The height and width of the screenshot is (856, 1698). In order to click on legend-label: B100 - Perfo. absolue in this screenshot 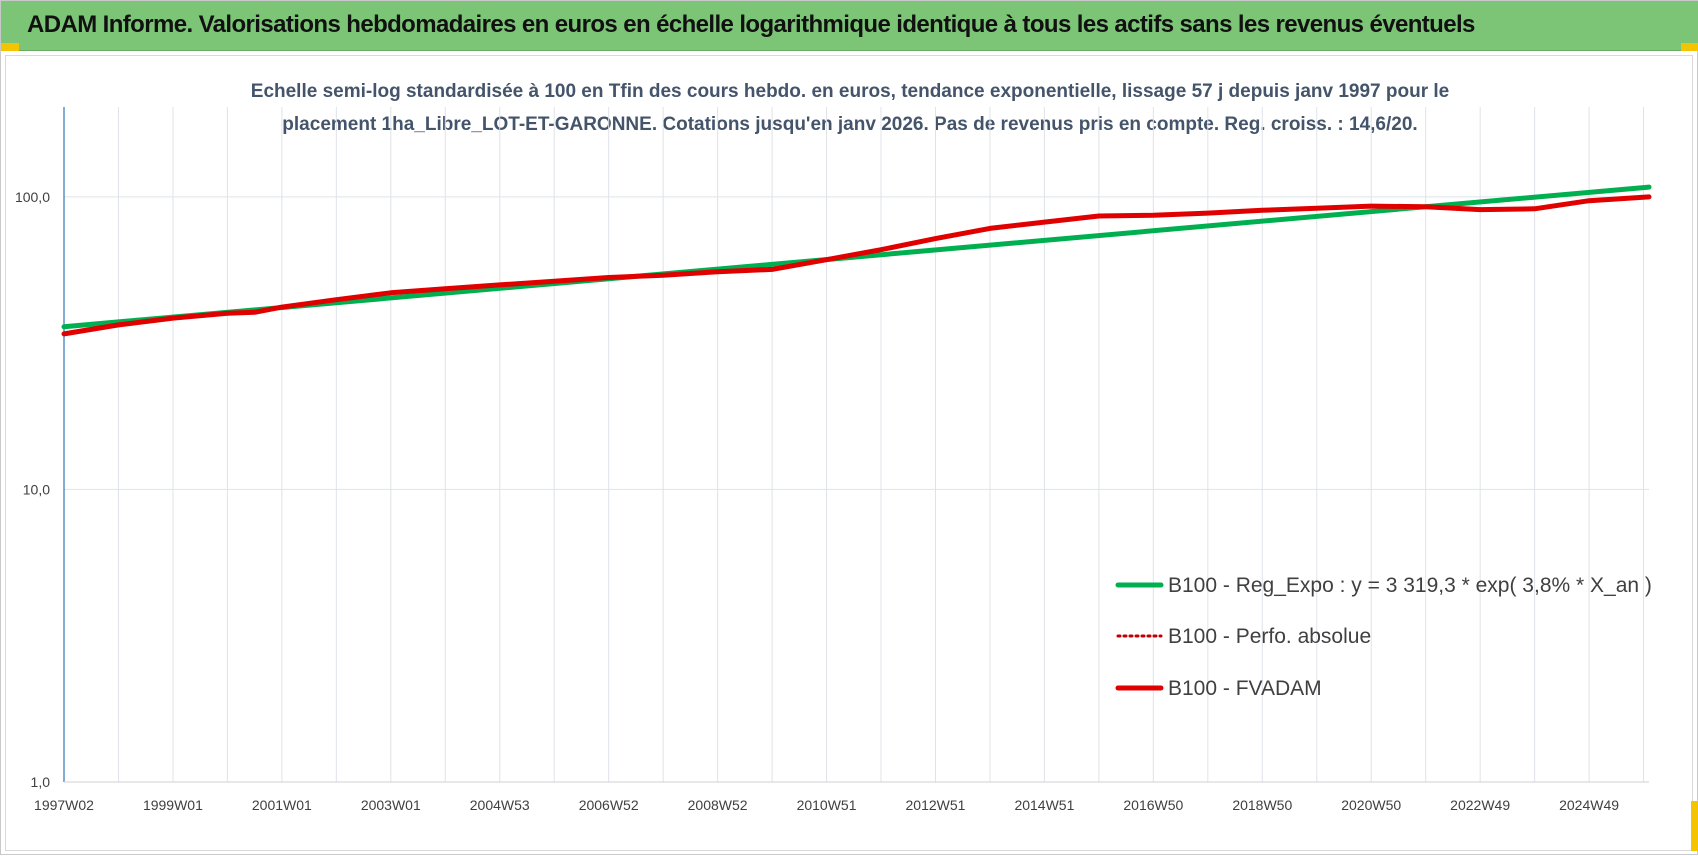, I will do `click(1269, 636)`.